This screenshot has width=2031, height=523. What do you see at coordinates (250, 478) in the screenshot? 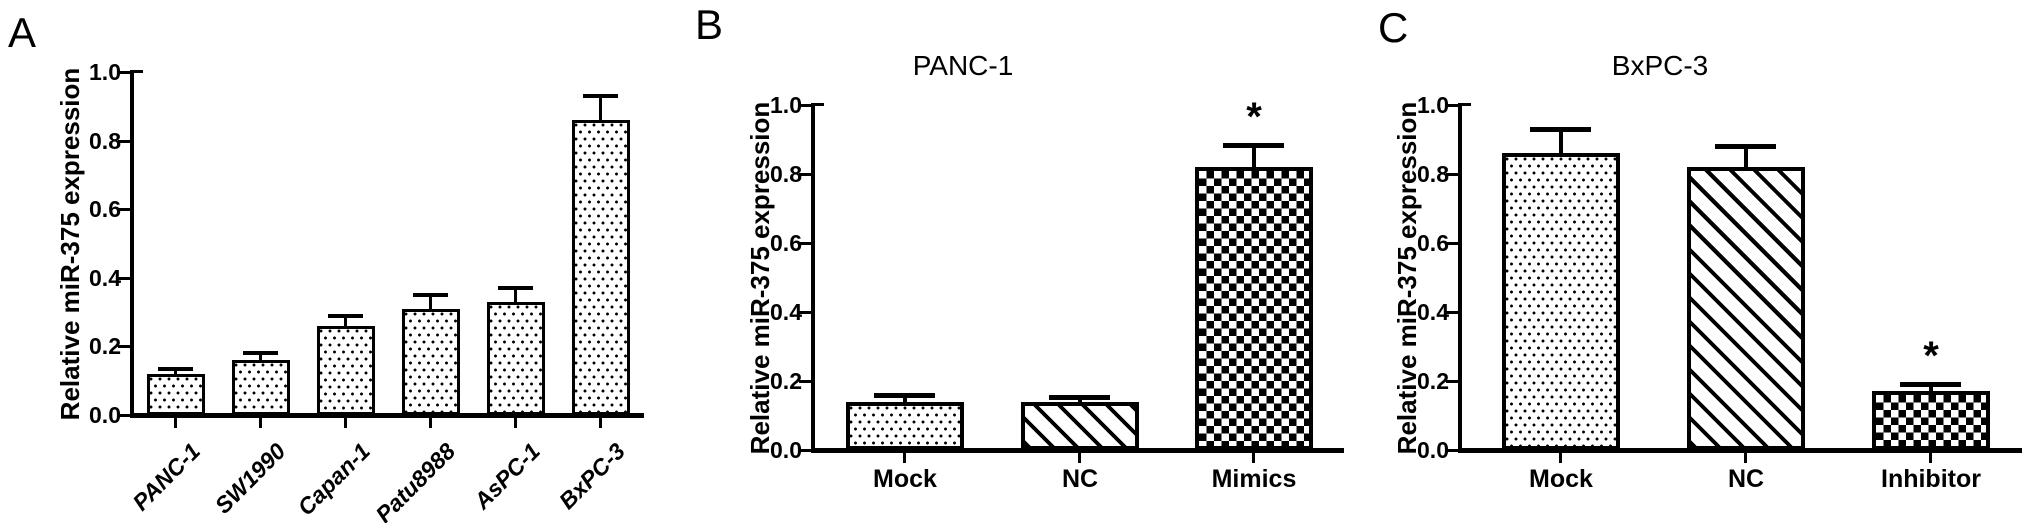
I see `x-label-sw1990: SW1990` at bounding box center [250, 478].